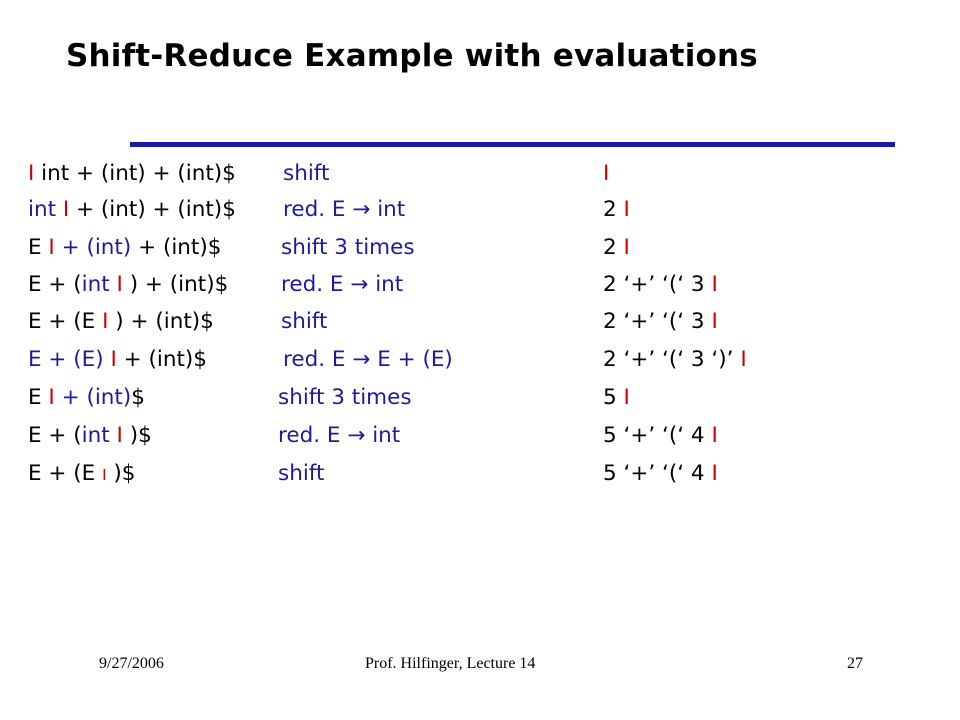  I want to click on table-row: E + (int I )$ red. E → int 5 ‘+’ ‘(‘ 4 I, so click(480, 441).